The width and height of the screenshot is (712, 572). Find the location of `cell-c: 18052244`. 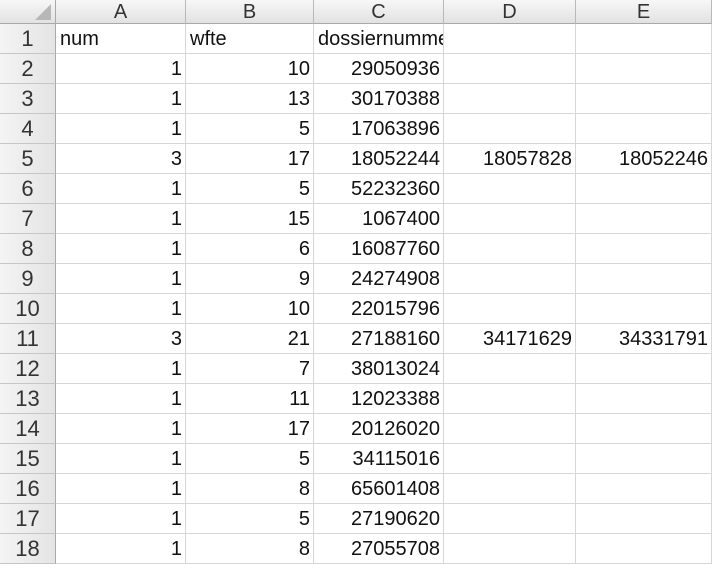

cell-c: 18052244 is located at coordinates (379, 159).